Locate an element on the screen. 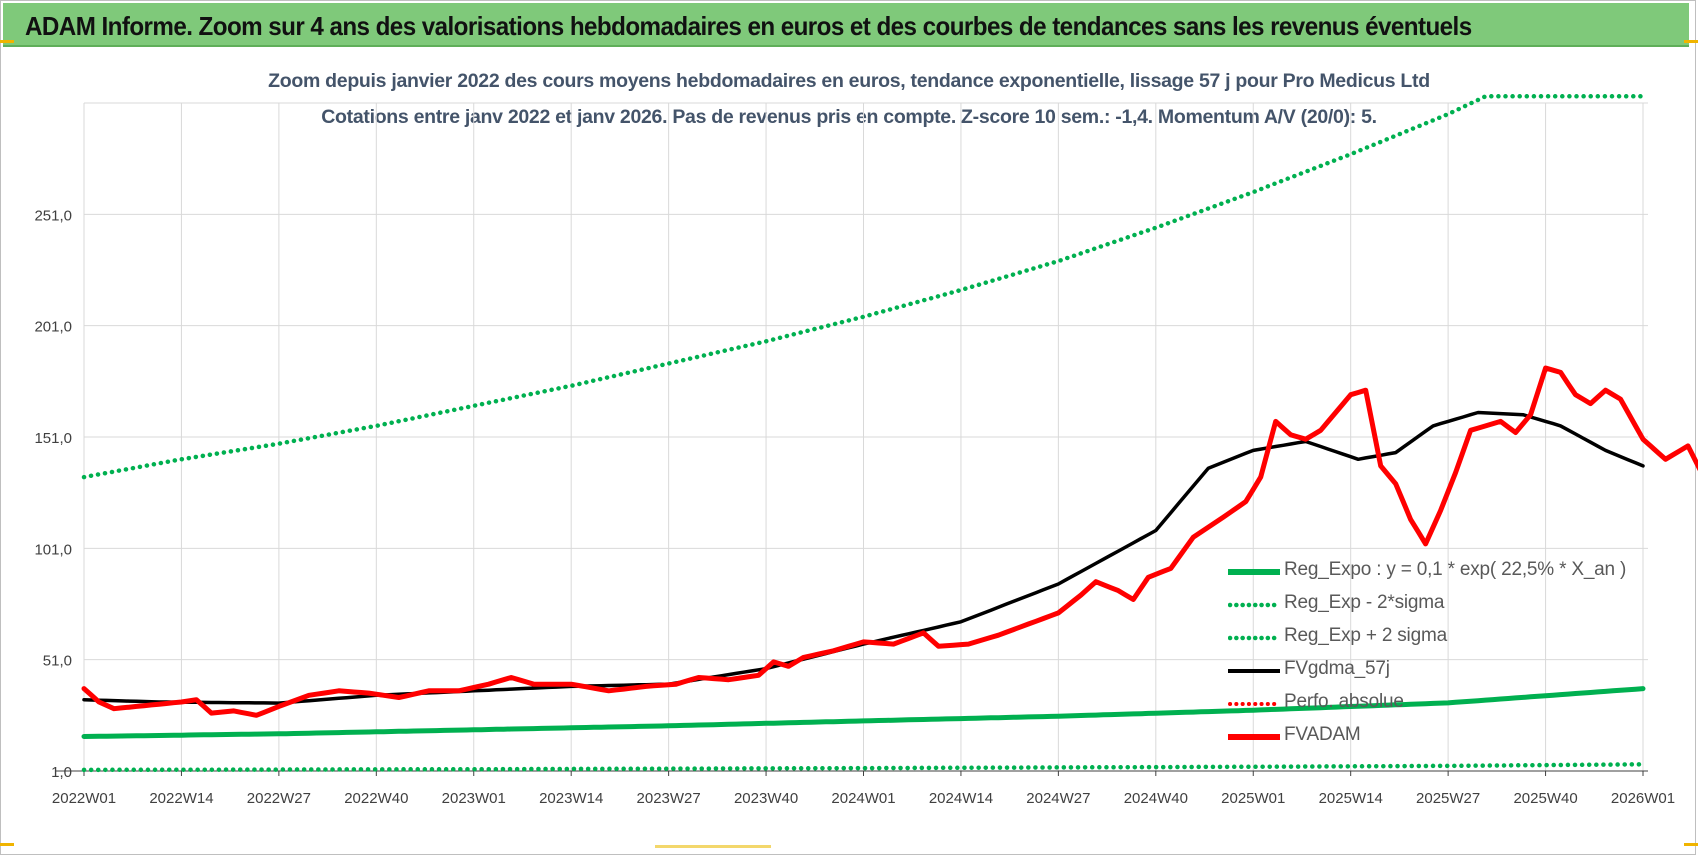 The width and height of the screenshot is (1698, 857). y-tick-label: 101,0 is located at coordinates (53, 549).